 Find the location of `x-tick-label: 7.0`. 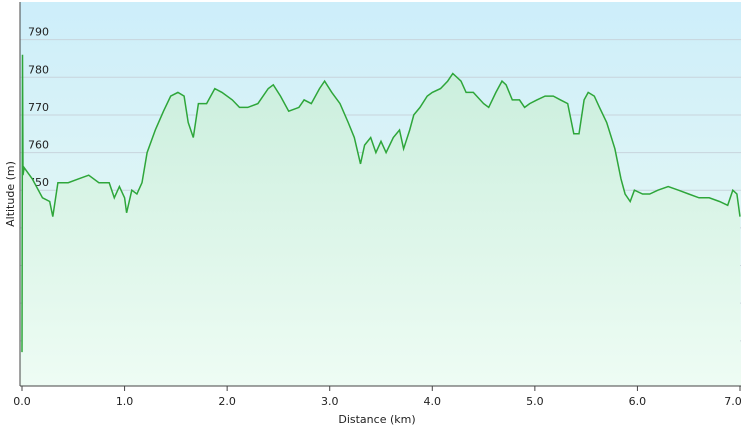

x-tick-label: 7.0 is located at coordinates (733, 401).